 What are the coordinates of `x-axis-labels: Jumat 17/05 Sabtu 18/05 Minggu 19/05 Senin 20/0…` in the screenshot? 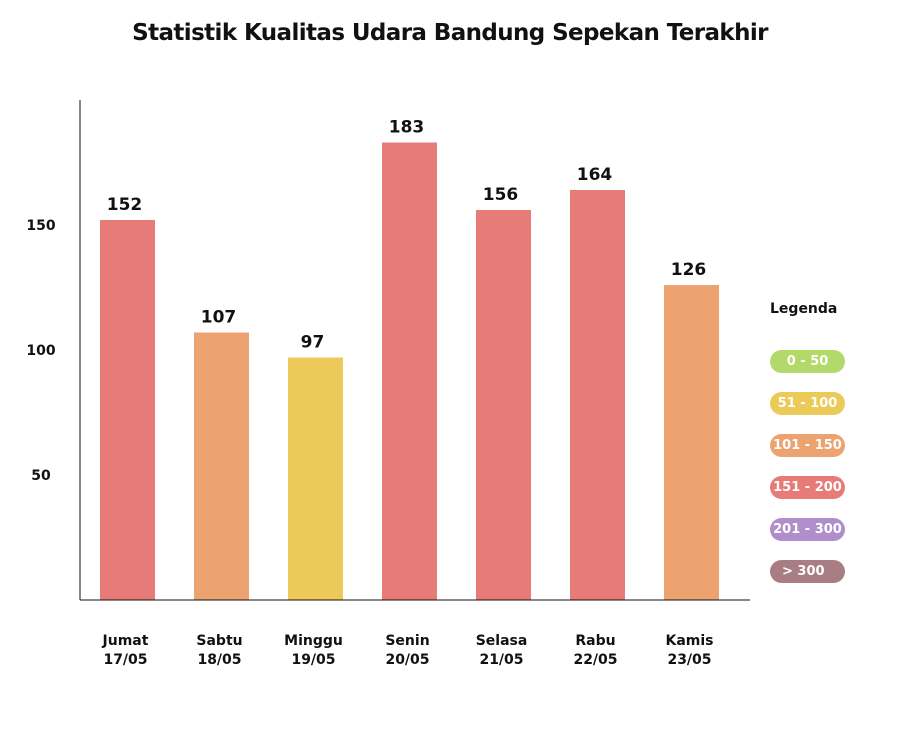 It's located at (408, 650).